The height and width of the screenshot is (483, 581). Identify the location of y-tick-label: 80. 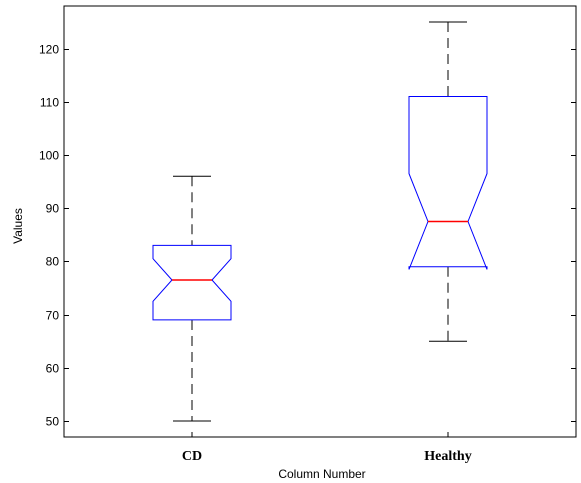
(53, 262).